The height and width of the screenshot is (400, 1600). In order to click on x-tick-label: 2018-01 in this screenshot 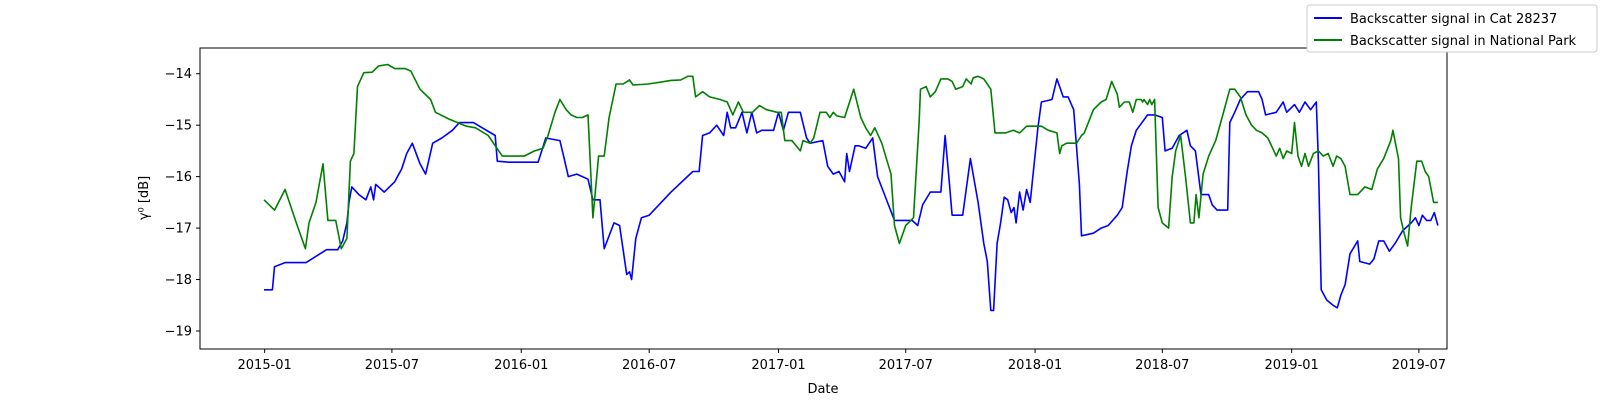, I will do `click(1035, 365)`.